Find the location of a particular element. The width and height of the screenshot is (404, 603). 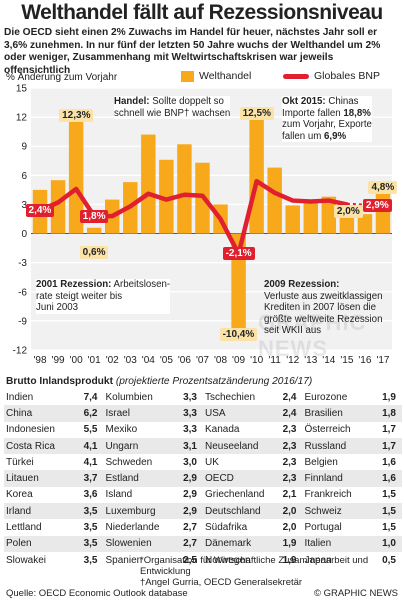

country-name: Südafrika is located at coordinates (226, 528).